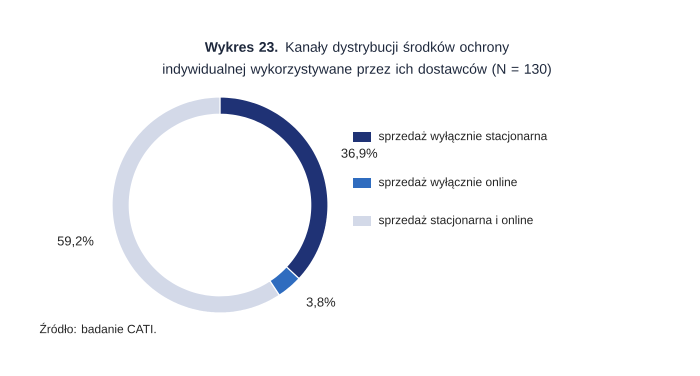  I want to click on chart-title: Wykres 23. Kanały dystrybucji środków ochrony indywidualnej wykorzystywane przez ich dostawców (N = 130), so click(357, 59).